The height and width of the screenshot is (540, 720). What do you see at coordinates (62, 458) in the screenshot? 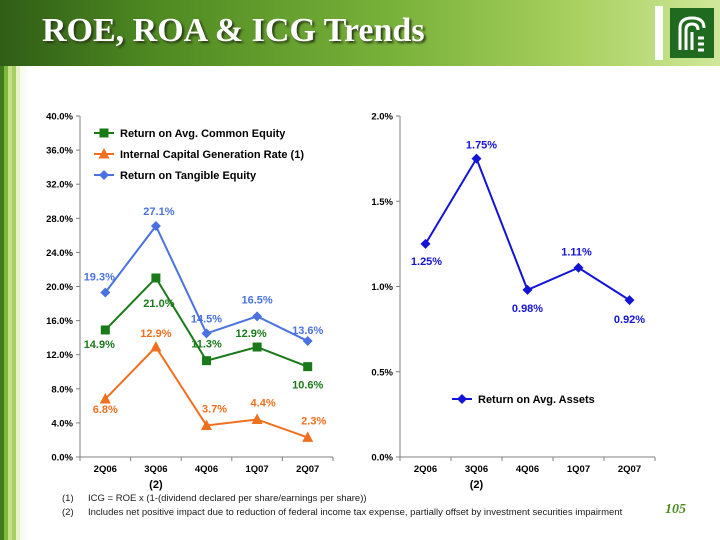
I see `left-y-tick-label: 0.0%` at bounding box center [62, 458].